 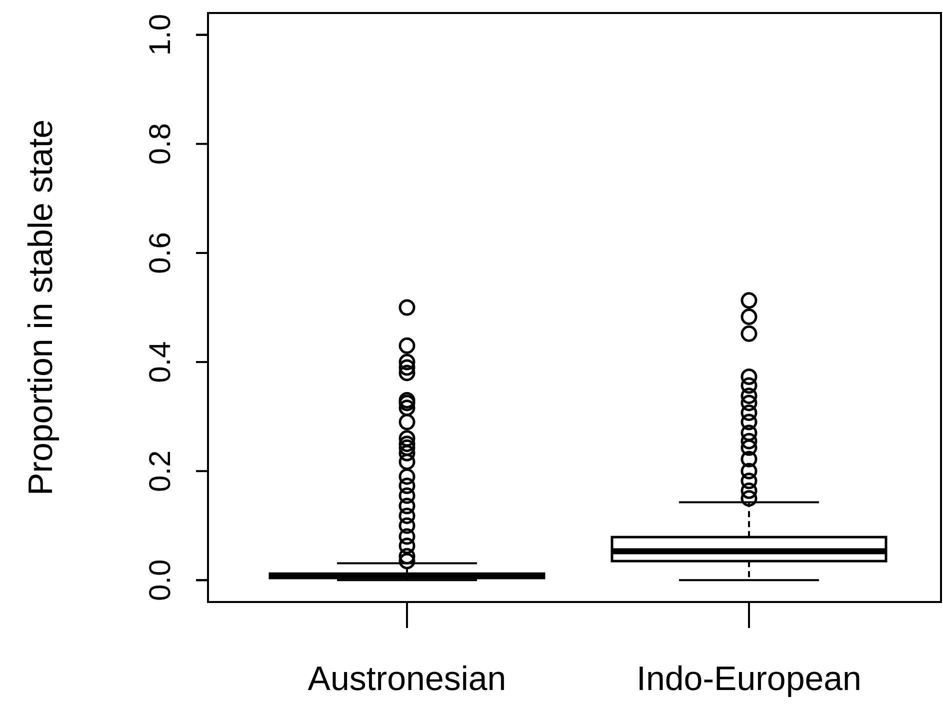 What do you see at coordinates (41, 307) in the screenshot?
I see `y-axis-title: Proportion in stable state` at bounding box center [41, 307].